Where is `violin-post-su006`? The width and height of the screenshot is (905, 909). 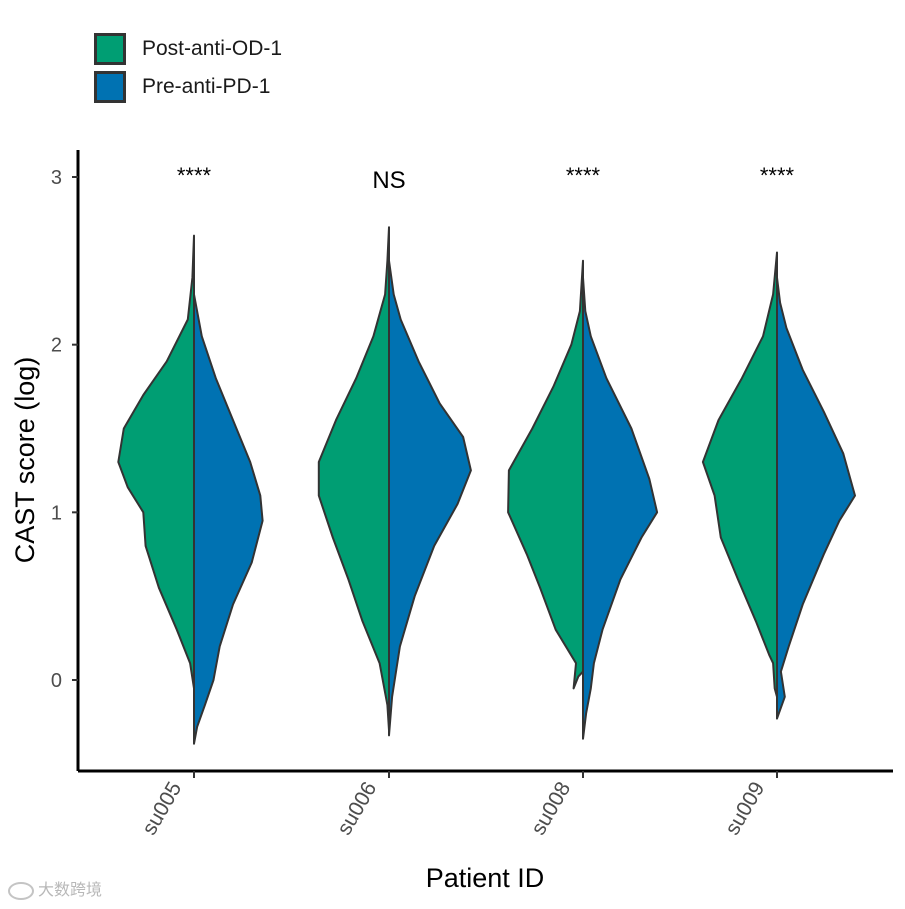
violin-post-su006 is located at coordinates (353, 479).